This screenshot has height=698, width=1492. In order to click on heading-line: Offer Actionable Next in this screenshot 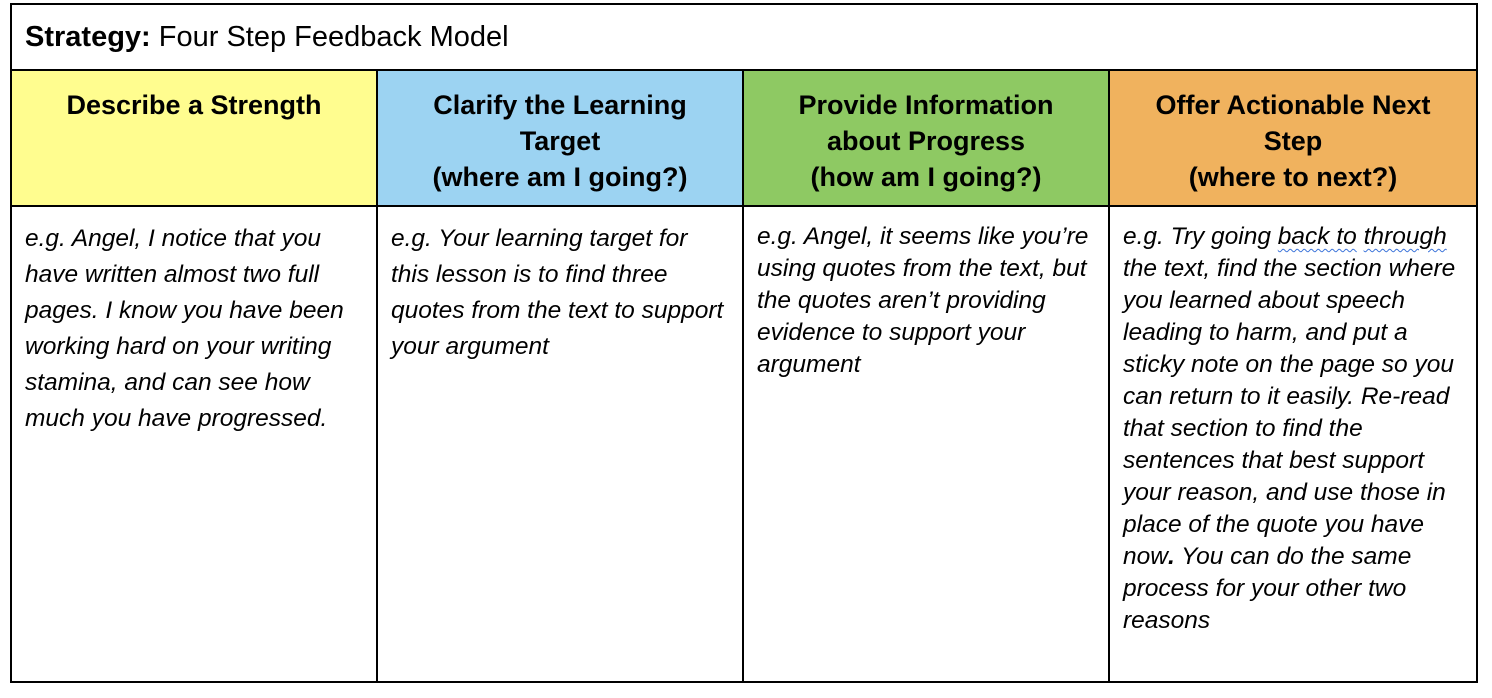, I will do `click(1293, 105)`.